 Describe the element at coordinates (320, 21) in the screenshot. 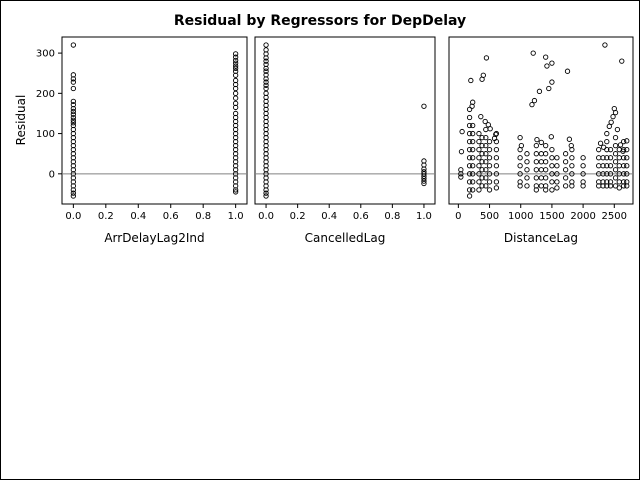

I see `chart-title: Residual by Regressors for DepDelay` at that location.